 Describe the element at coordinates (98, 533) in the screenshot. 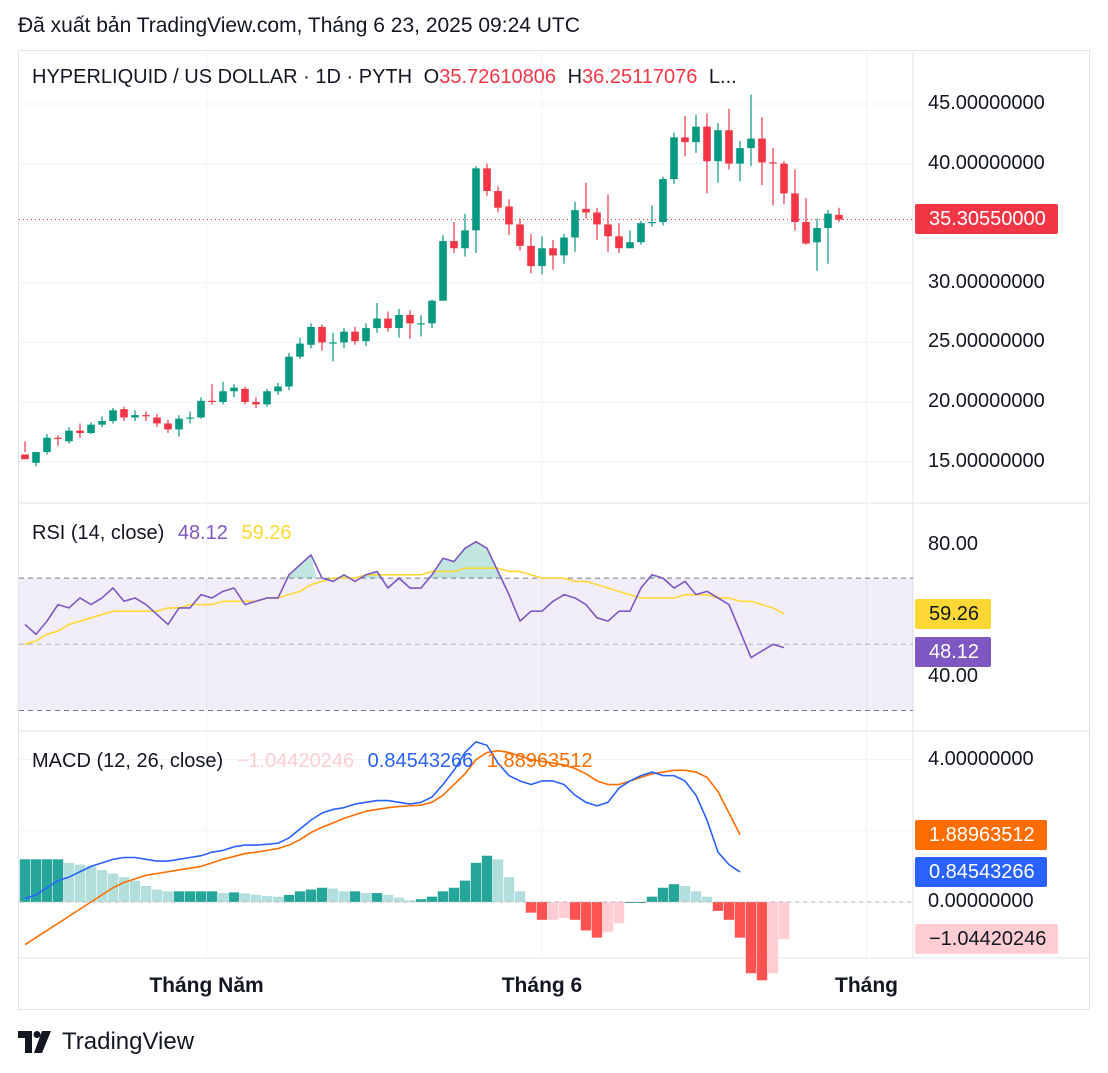

I see `rsi-name: RSI (14, close)` at that location.